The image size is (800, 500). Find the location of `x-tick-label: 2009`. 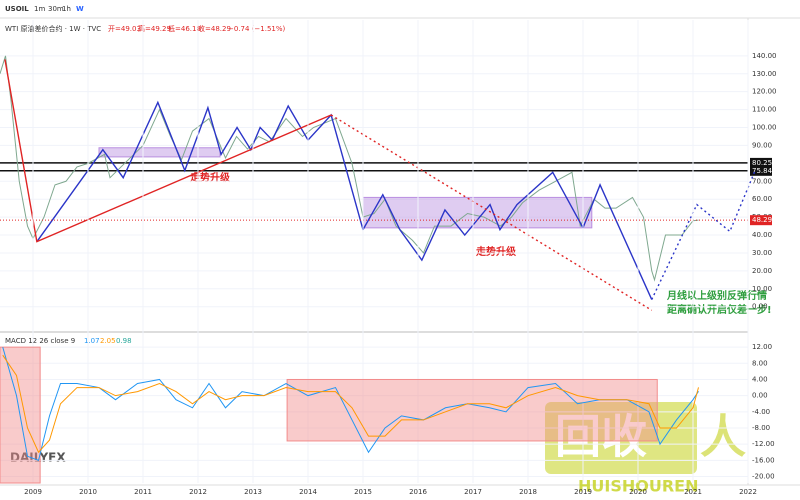

x-tick-label: 2009 is located at coordinates (33, 492).